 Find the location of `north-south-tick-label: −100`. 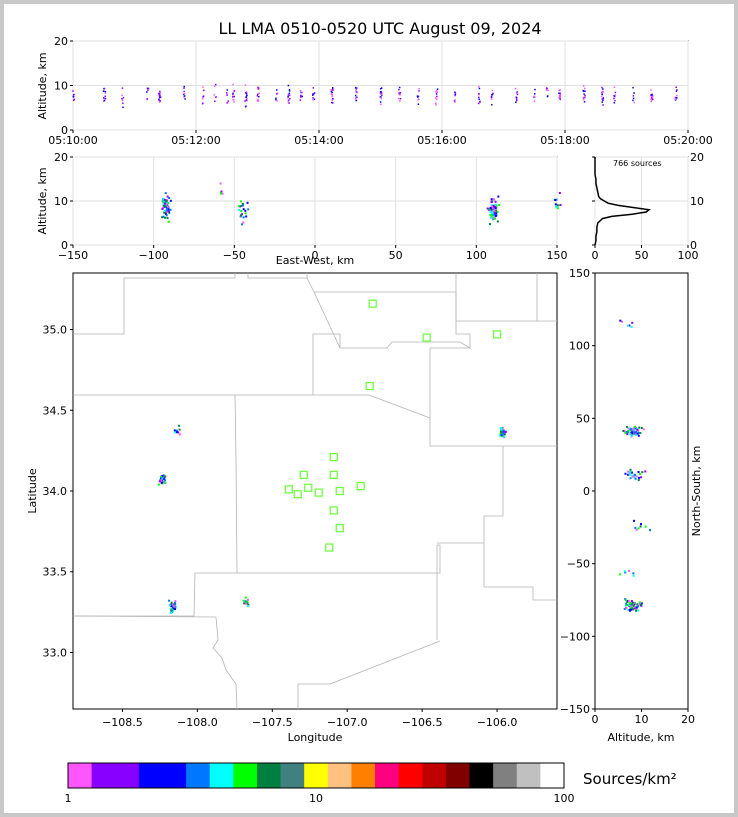

north-south-tick-label: −100 is located at coordinates (575, 636).